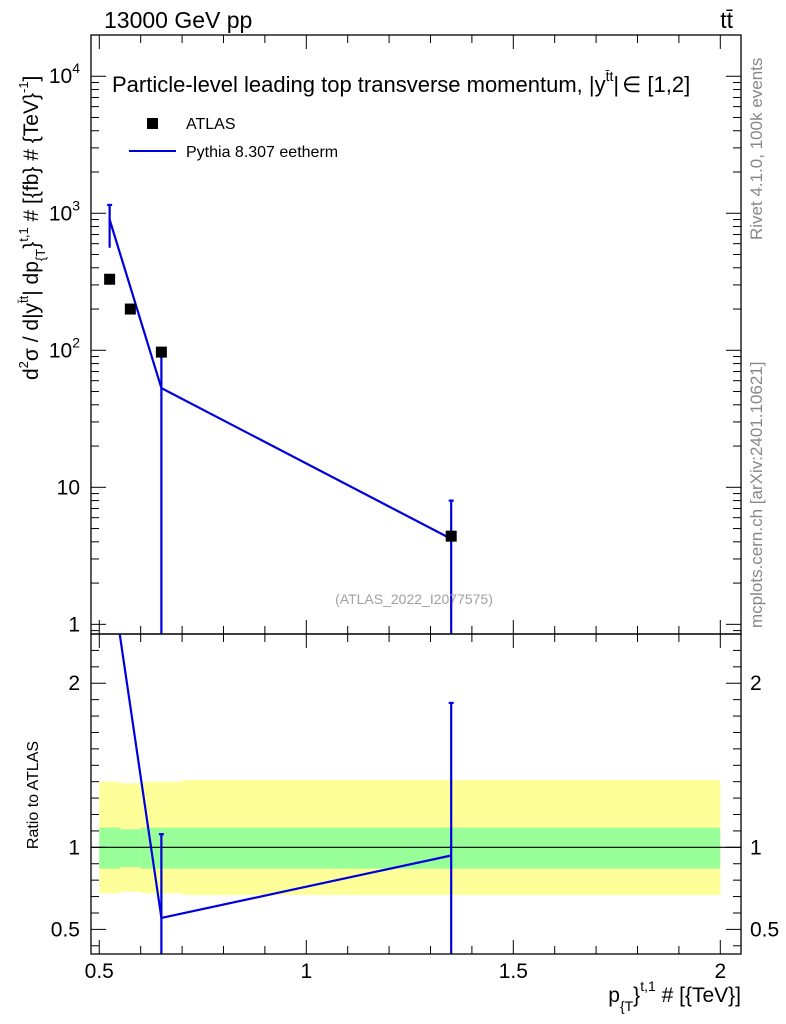  Describe the element at coordinates (306, 971) in the screenshot. I see `x-tick-label: 1` at that location.